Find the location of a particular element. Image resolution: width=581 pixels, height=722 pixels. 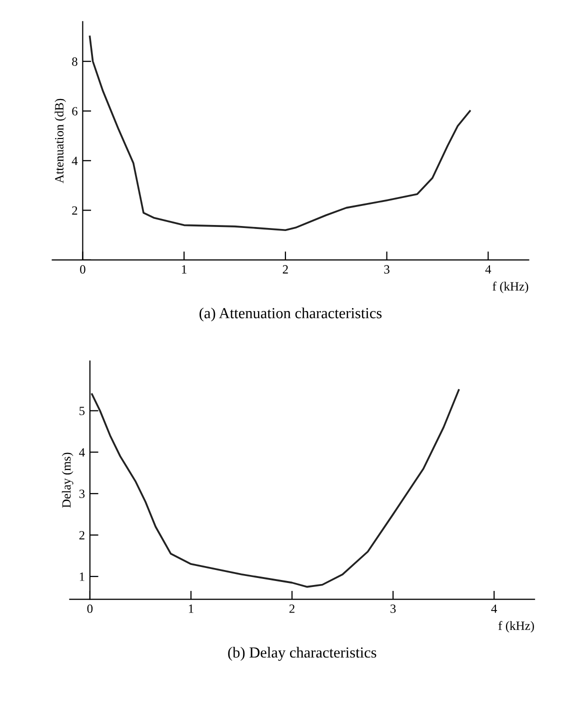

y-axis-title: Attenuation (dB) is located at coordinates (60, 141).